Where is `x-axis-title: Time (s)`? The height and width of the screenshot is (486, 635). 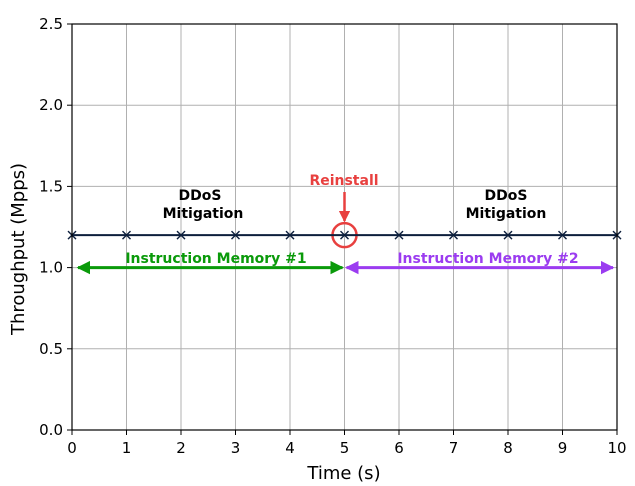
x-axis-title: Time (s) is located at coordinates (343, 473).